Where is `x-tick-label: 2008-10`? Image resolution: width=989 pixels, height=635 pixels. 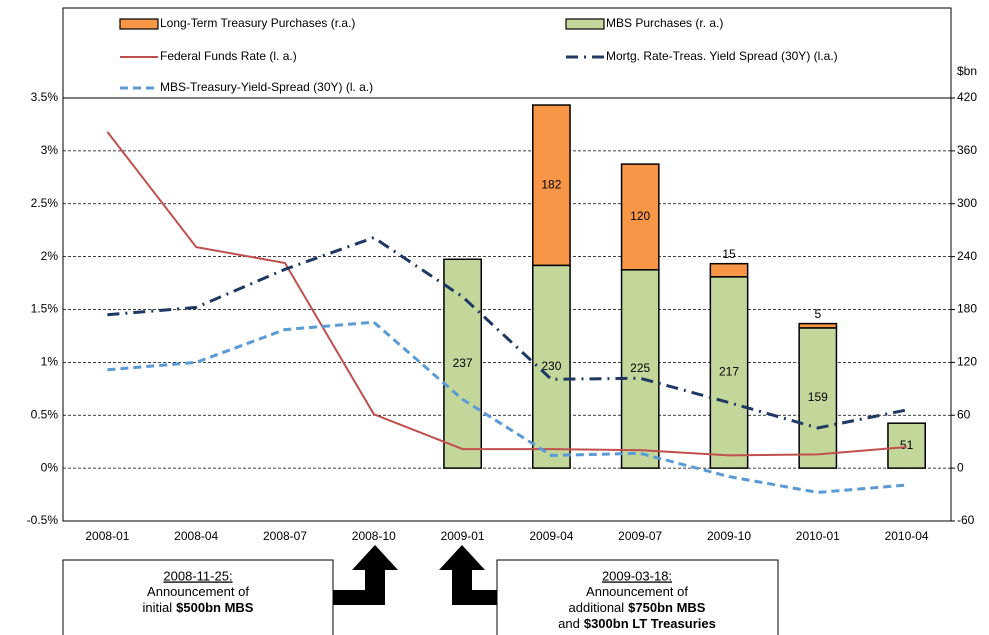 x-tick-label: 2008-10 is located at coordinates (374, 536).